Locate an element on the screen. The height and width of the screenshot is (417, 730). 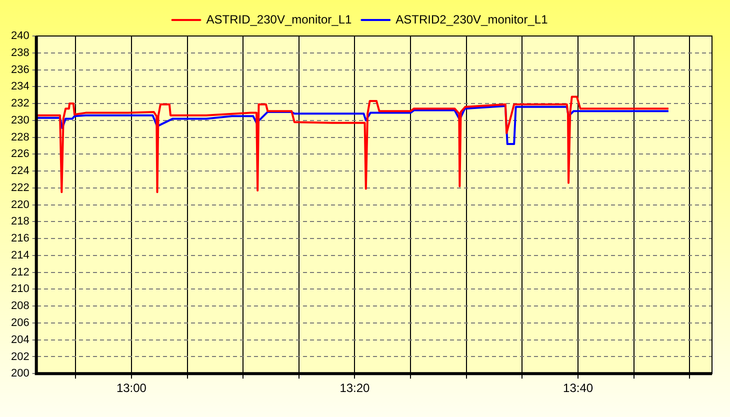
y-tick-label: 200 is located at coordinates (20, 374).